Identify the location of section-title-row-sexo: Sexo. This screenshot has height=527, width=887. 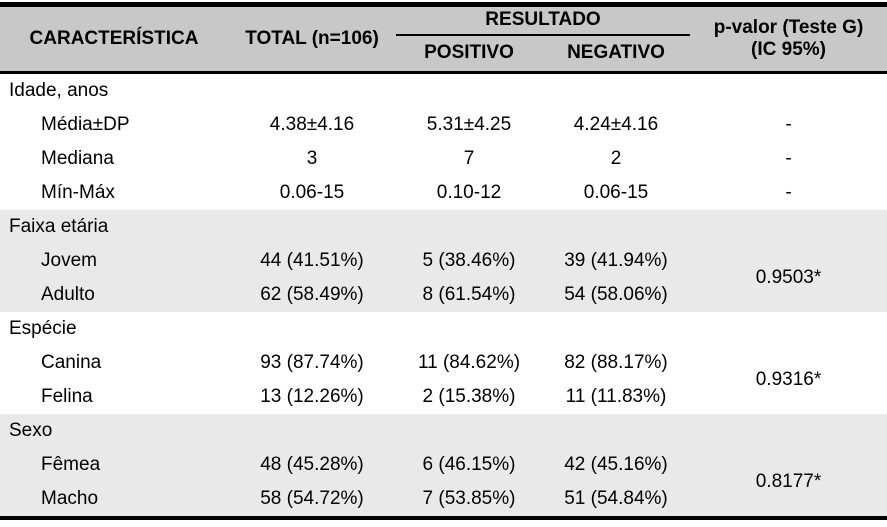
(443, 431).